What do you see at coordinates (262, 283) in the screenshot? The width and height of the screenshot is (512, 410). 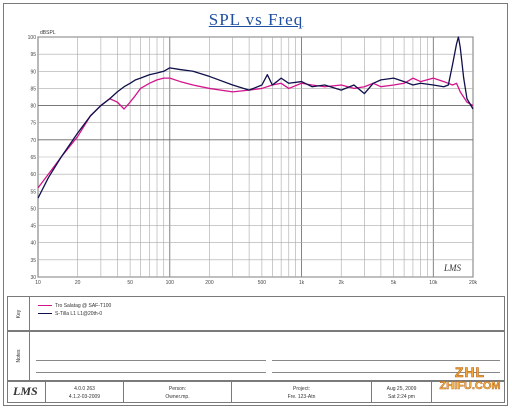 I see `x-tick-label: 500` at bounding box center [262, 283].